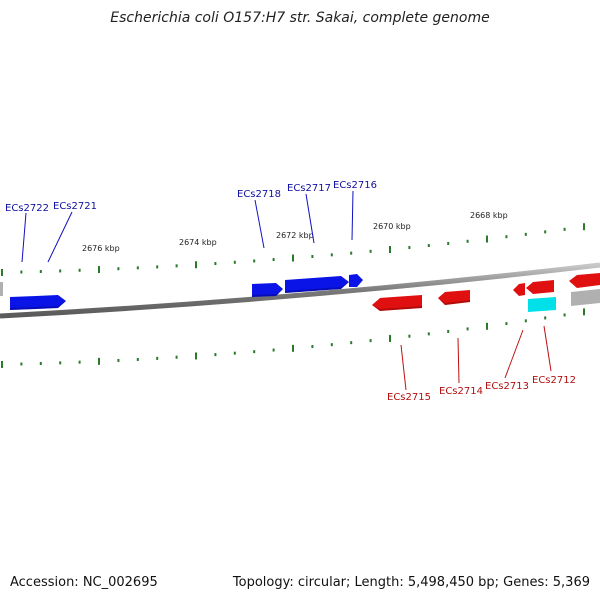 The width and height of the screenshot is (600, 600). What do you see at coordinates (486, 292) in the screenshot?
I see `reverse-genes` at bounding box center [486, 292].